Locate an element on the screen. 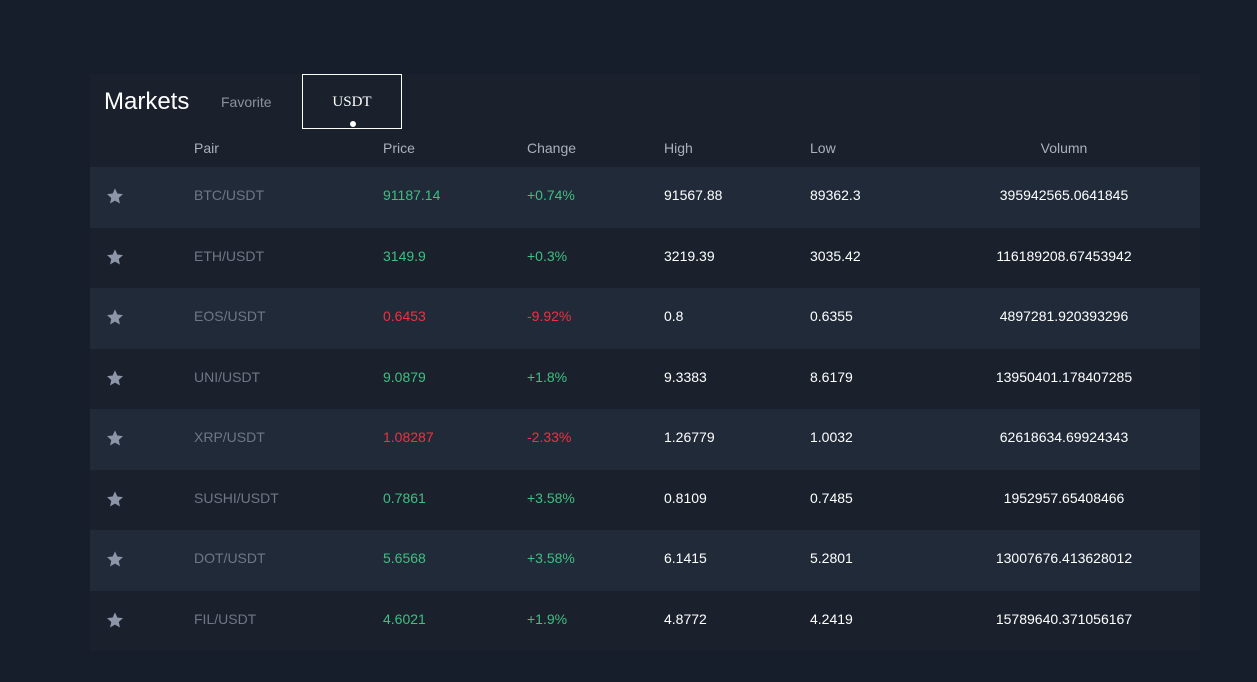  price-cell: 1.08287 is located at coordinates (408, 437).